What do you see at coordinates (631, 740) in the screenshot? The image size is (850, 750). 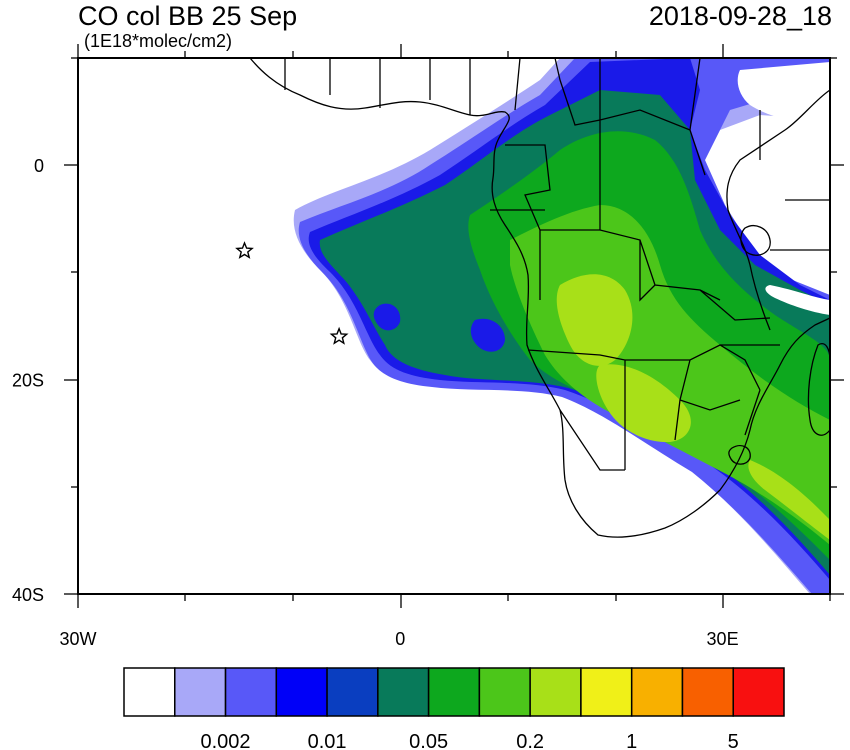 I see `colorbar-label: 1` at bounding box center [631, 740].